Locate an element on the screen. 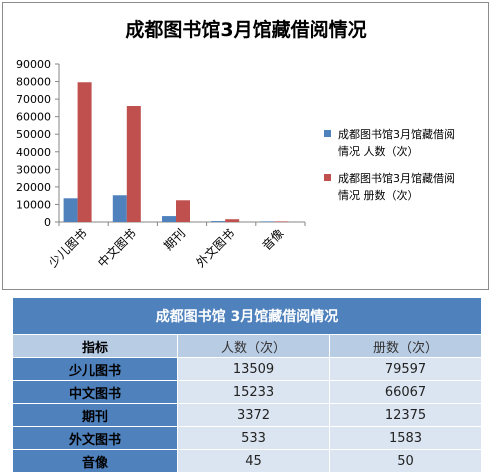 This screenshot has height=474, width=493. y-tick-label: 10000 is located at coordinates (33, 204).